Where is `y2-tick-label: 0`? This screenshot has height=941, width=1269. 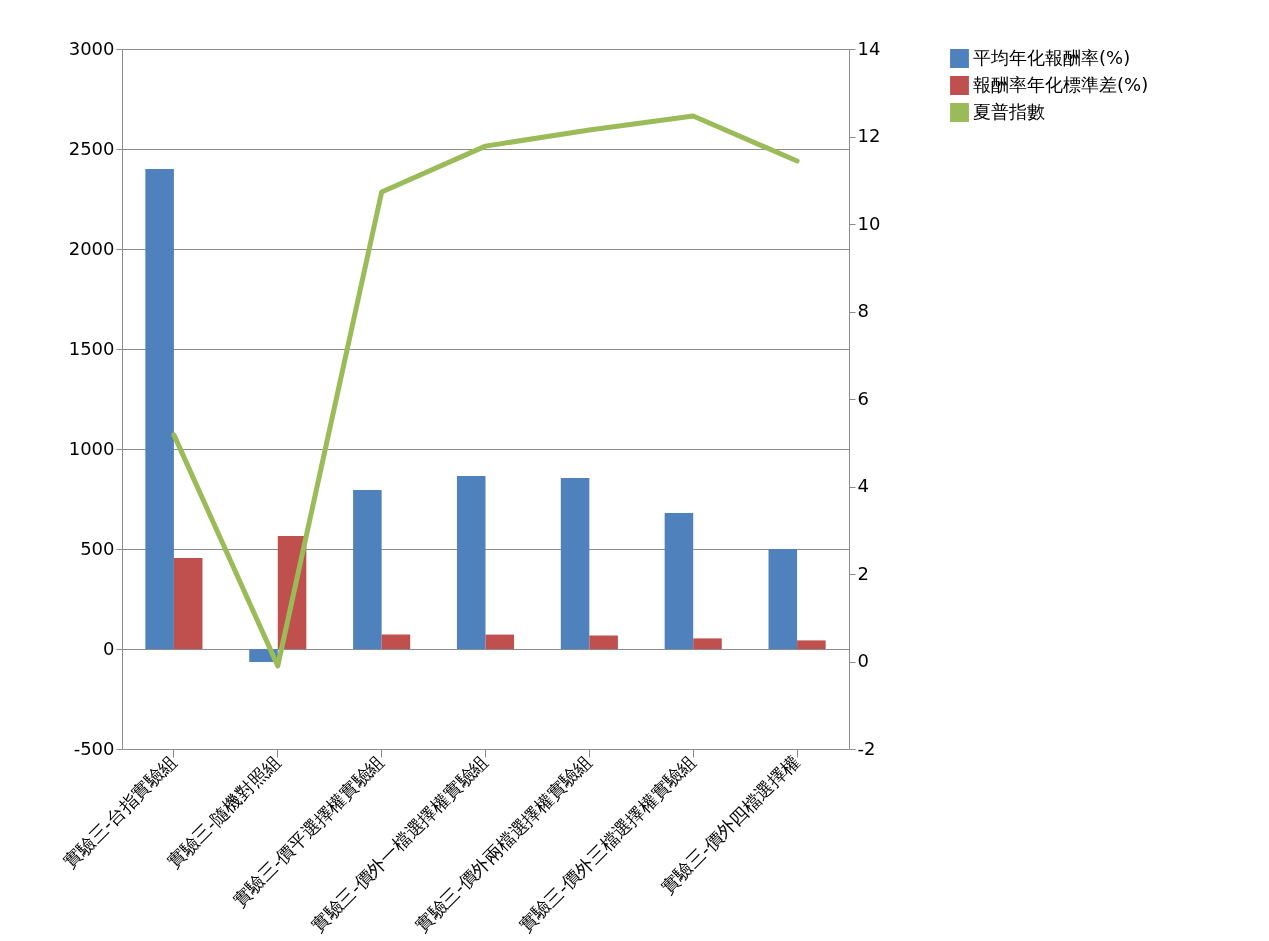
y2-tick-label: 0 is located at coordinates (863, 660).